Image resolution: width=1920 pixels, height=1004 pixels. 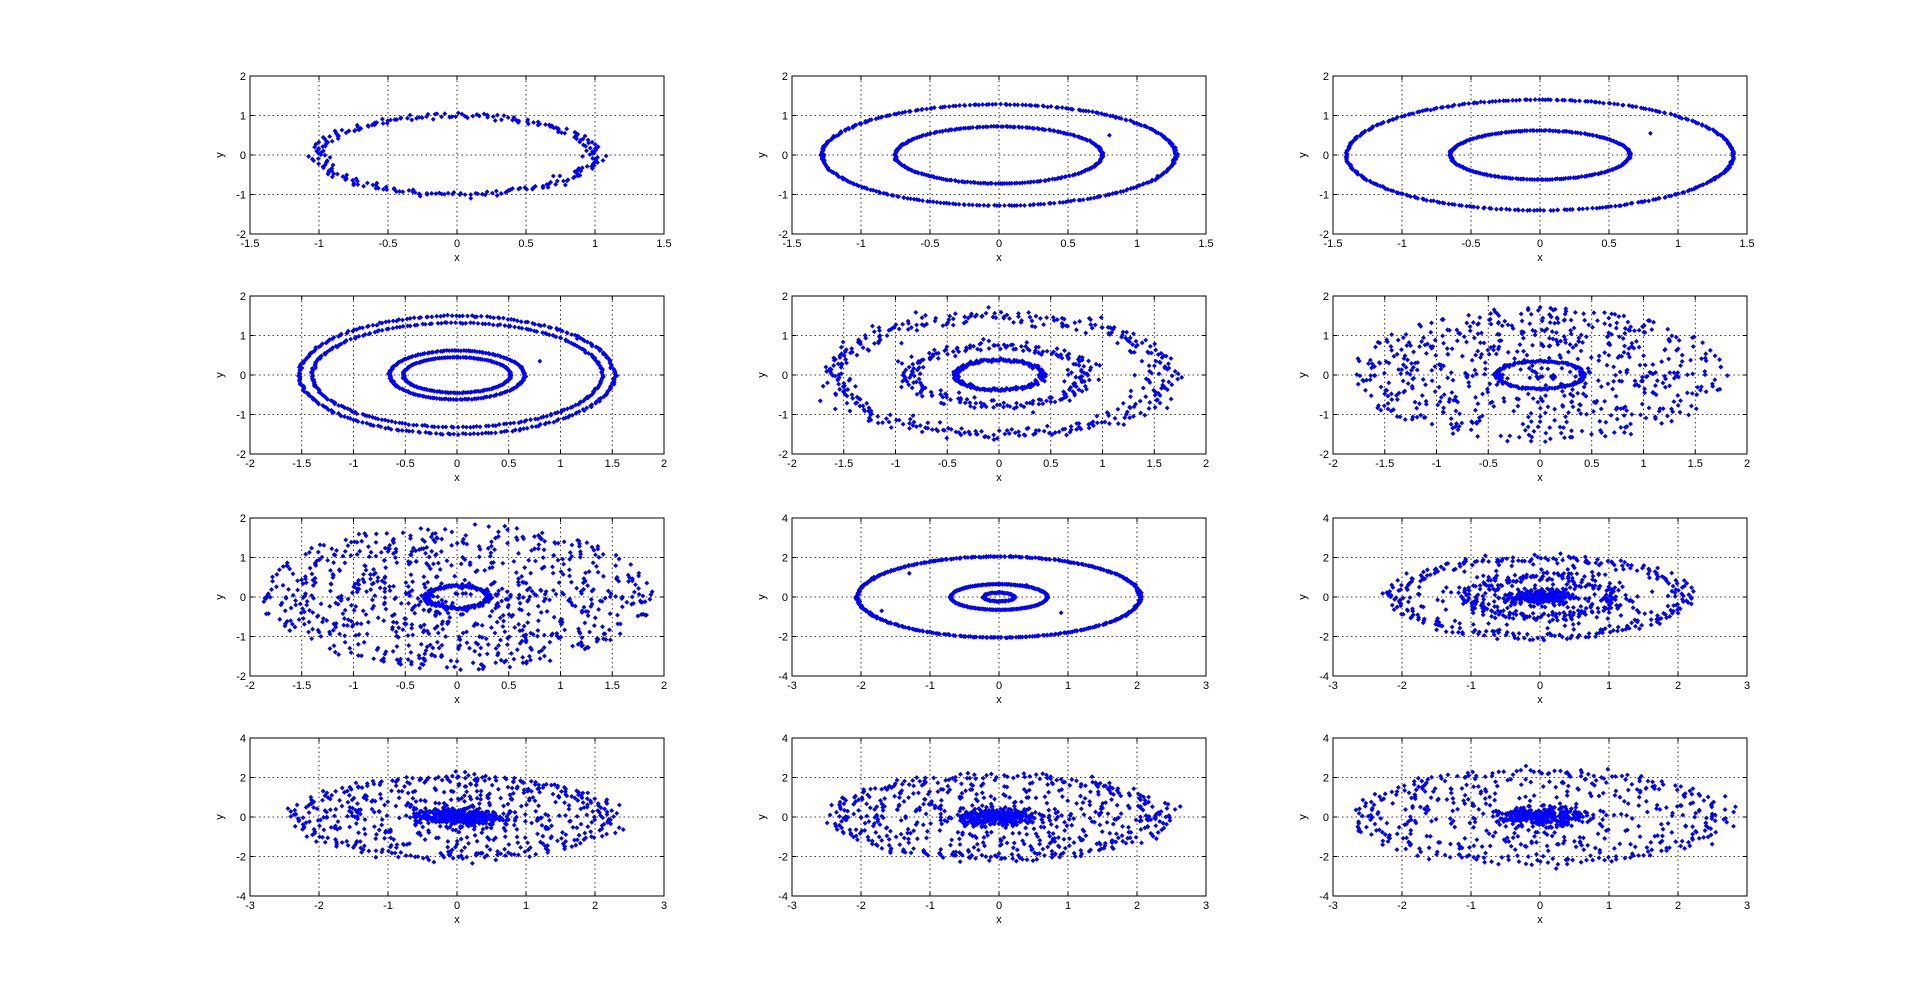 What do you see at coordinates (243, 117) in the screenshot?
I see `y-tick-label: 1` at bounding box center [243, 117].